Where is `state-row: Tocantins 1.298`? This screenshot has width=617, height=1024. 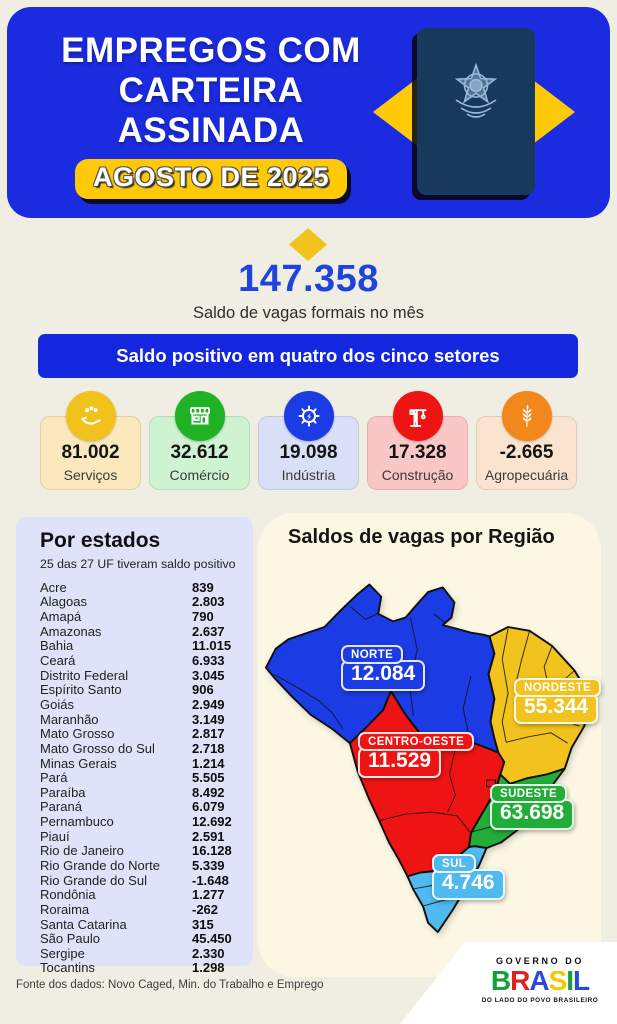
state-row: Tocantins 1.298 is located at coordinates (146, 968).